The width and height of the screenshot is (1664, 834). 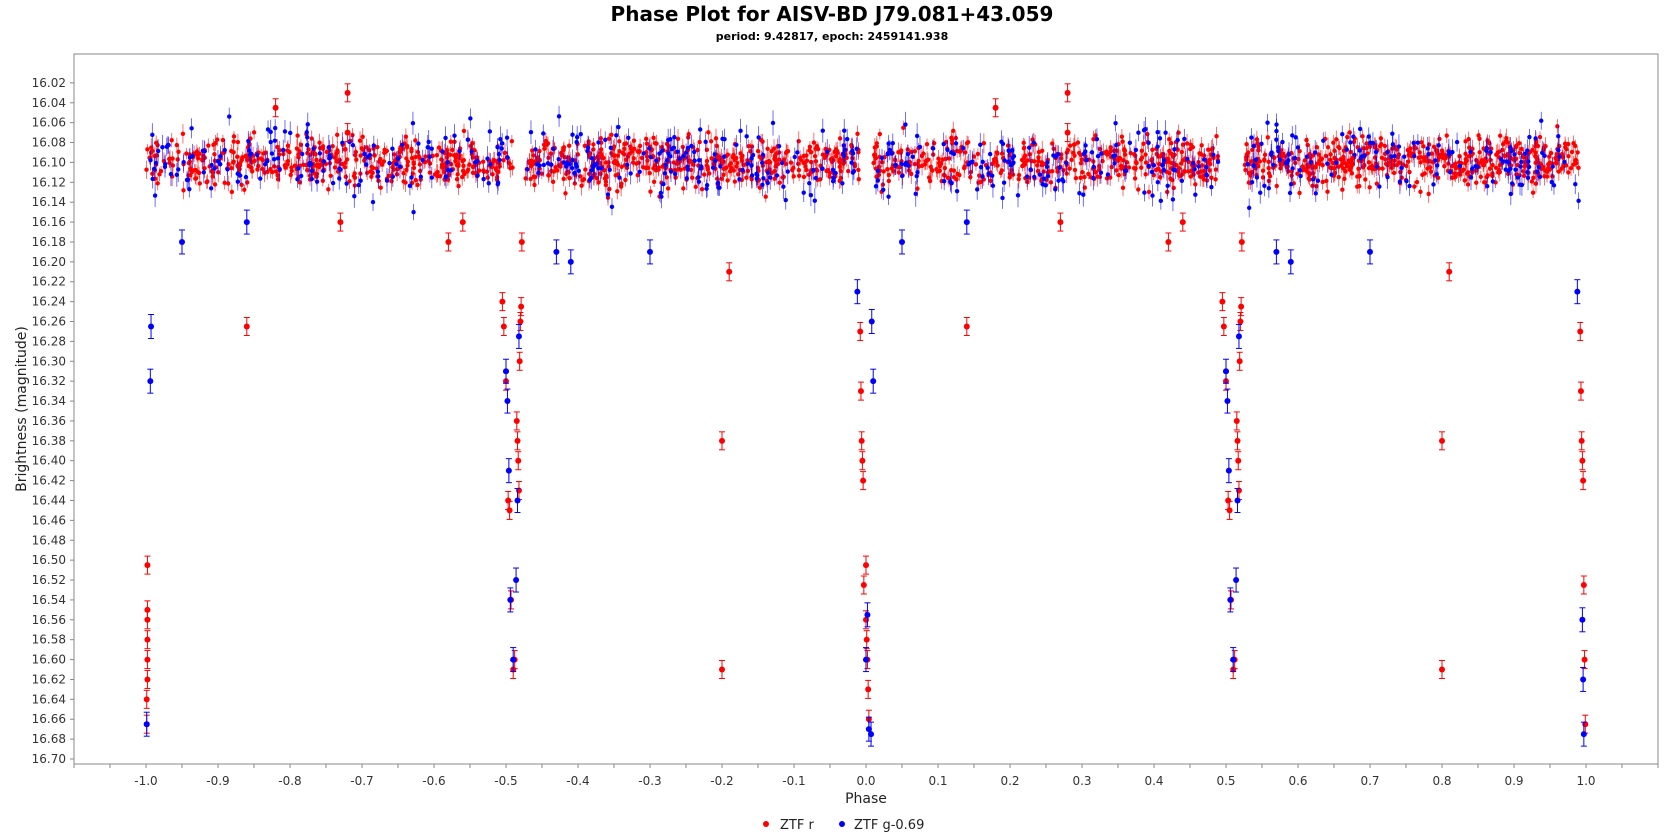 What do you see at coordinates (49, 461) in the screenshot?
I see `y-tick-label: 16.40` at bounding box center [49, 461].